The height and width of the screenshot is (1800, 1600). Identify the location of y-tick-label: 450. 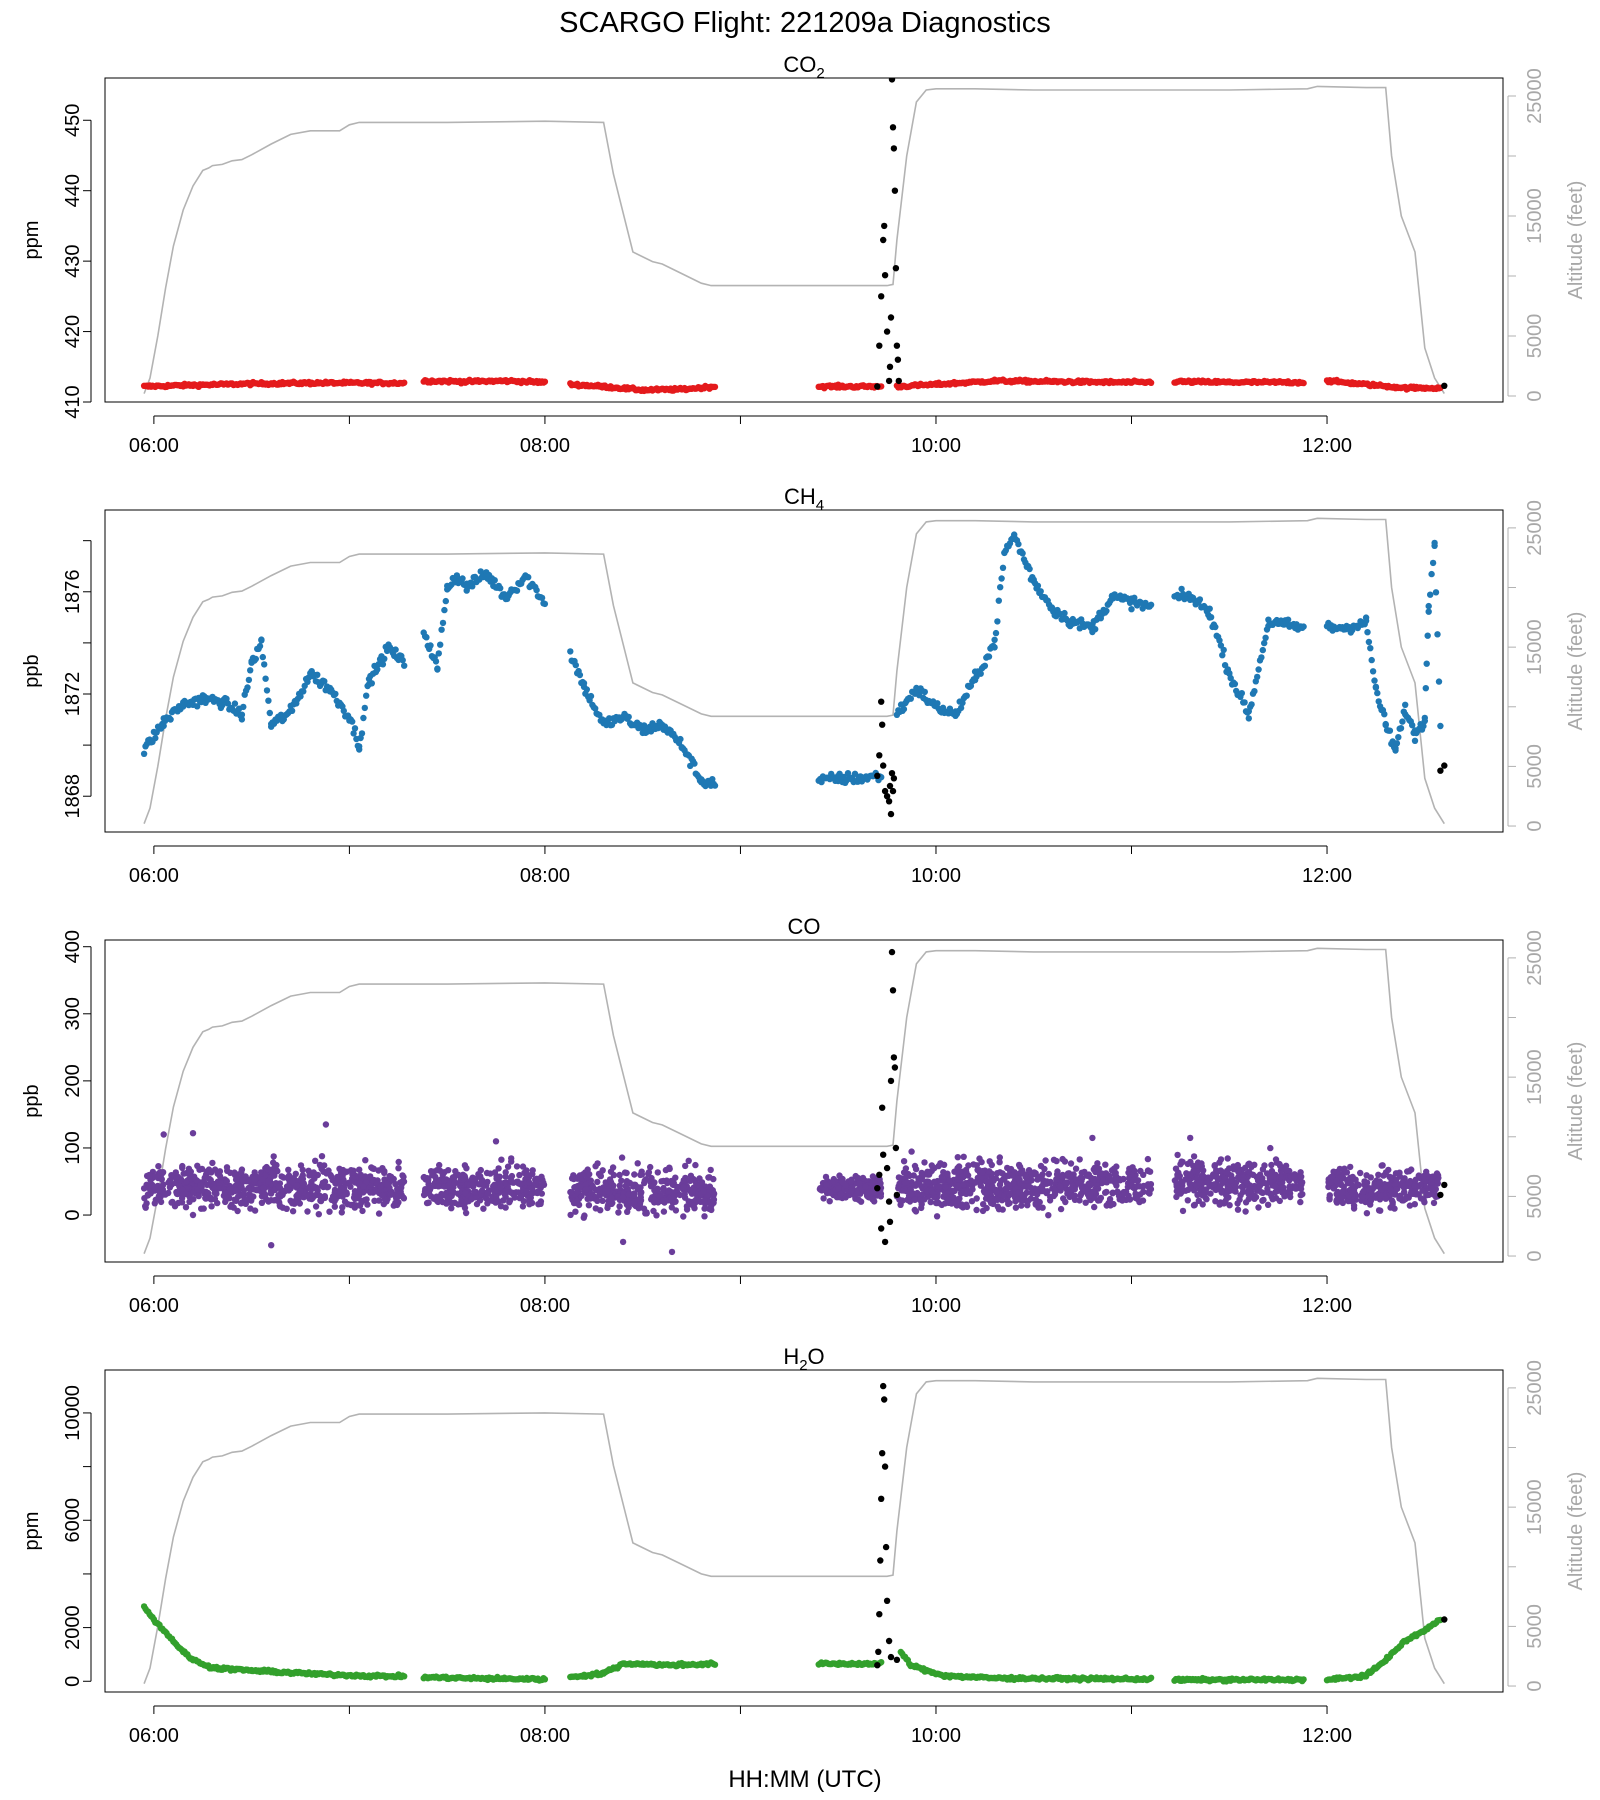
(73, 120).